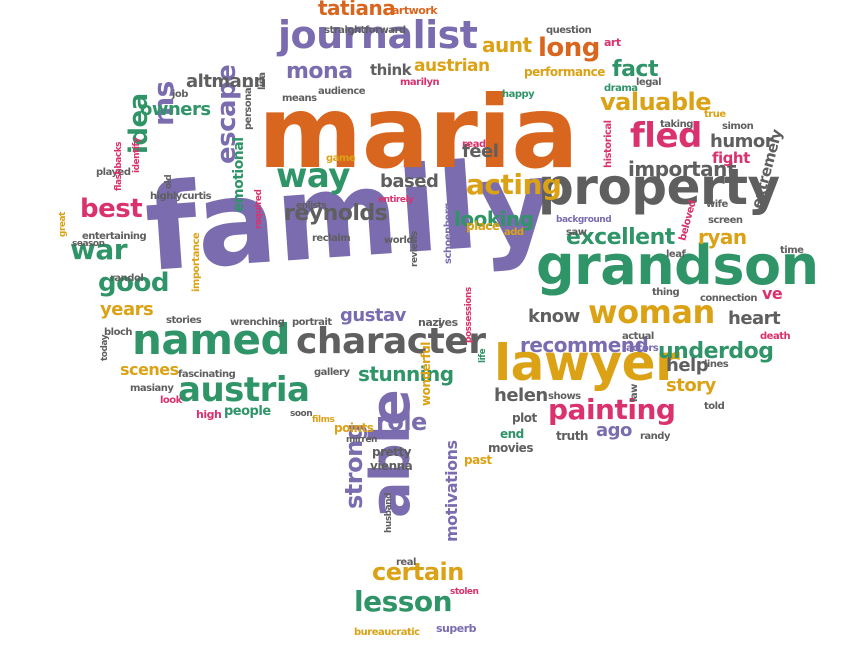  What do you see at coordinates (448, 322) in the screenshot?
I see `word-yes: yes` at bounding box center [448, 322].